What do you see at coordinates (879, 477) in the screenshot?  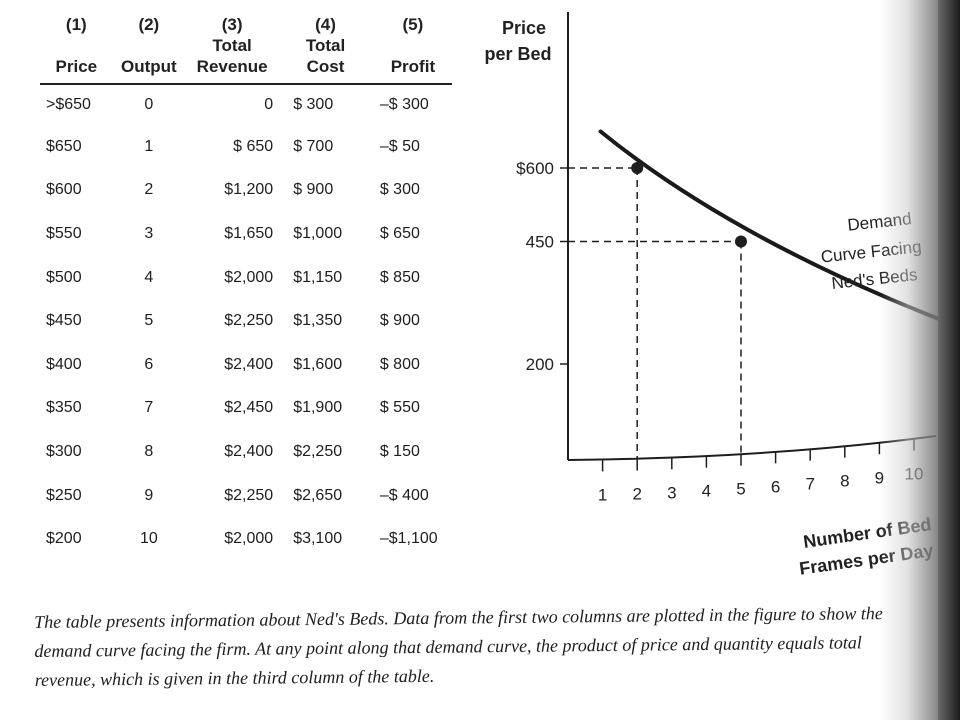 I see `x-tick-label-9: 9` at bounding box center [879, 477].